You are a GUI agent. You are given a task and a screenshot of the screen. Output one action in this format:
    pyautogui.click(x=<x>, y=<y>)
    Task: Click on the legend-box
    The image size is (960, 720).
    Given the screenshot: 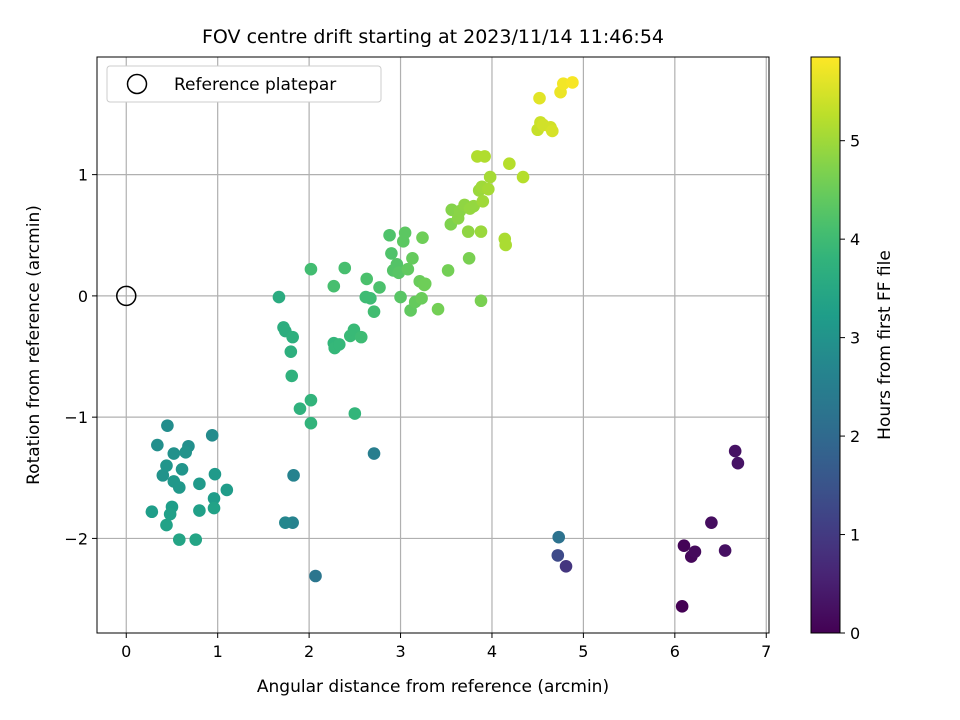 What is the action you would take?
    pyautogui.click(x=244, y=84)
    